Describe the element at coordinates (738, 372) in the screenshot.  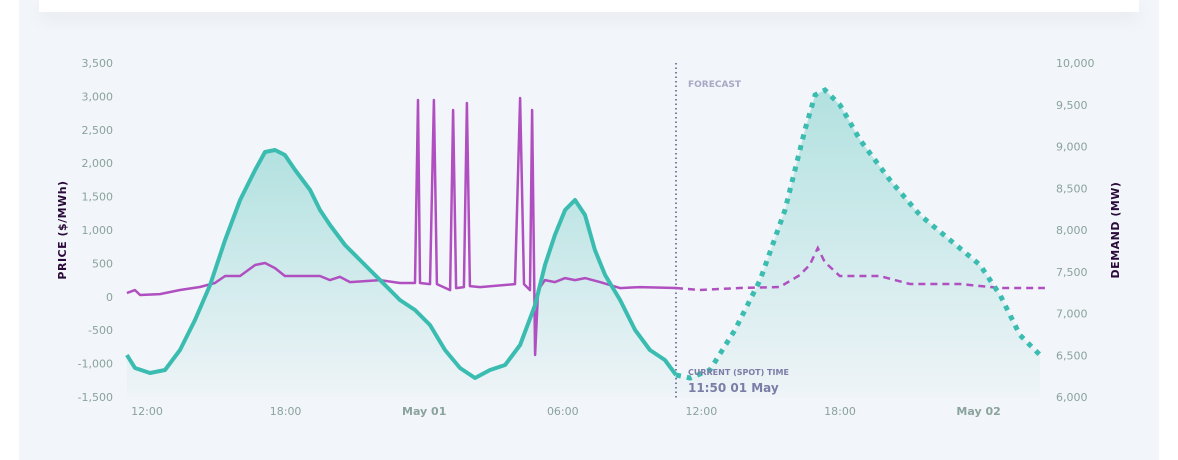
I see `current-time-label: CURRENT (SPOT) TIME` at that location.